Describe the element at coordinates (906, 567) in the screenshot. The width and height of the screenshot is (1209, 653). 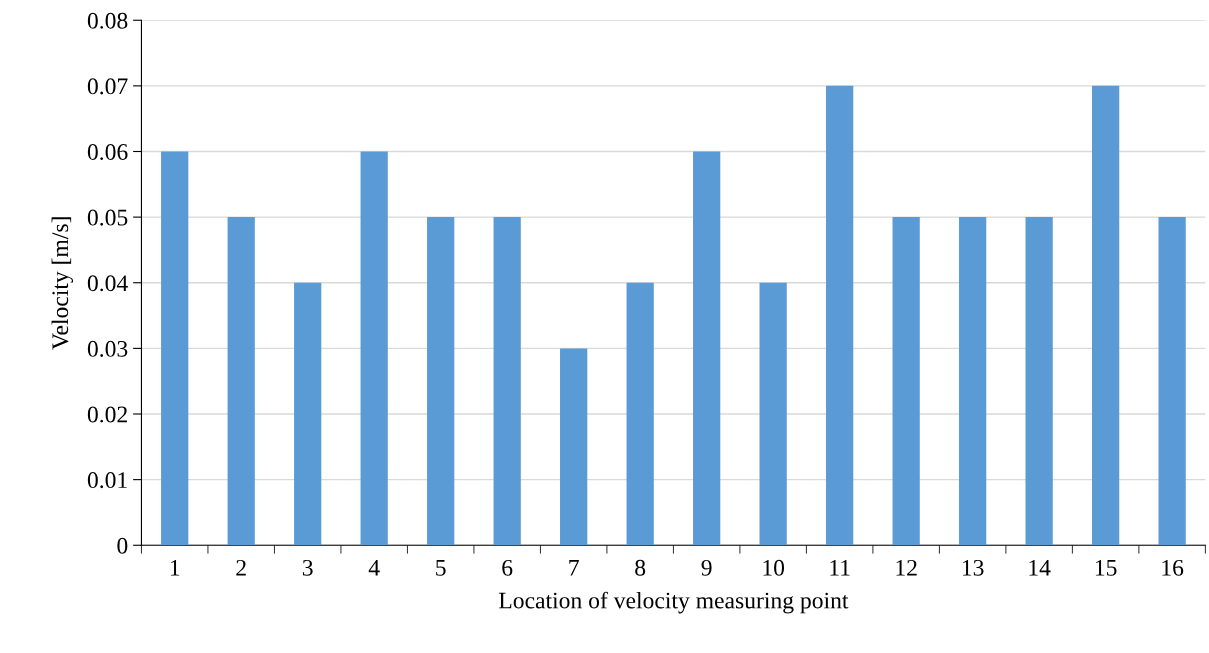
I see `x-tick-label: 12` at that location.